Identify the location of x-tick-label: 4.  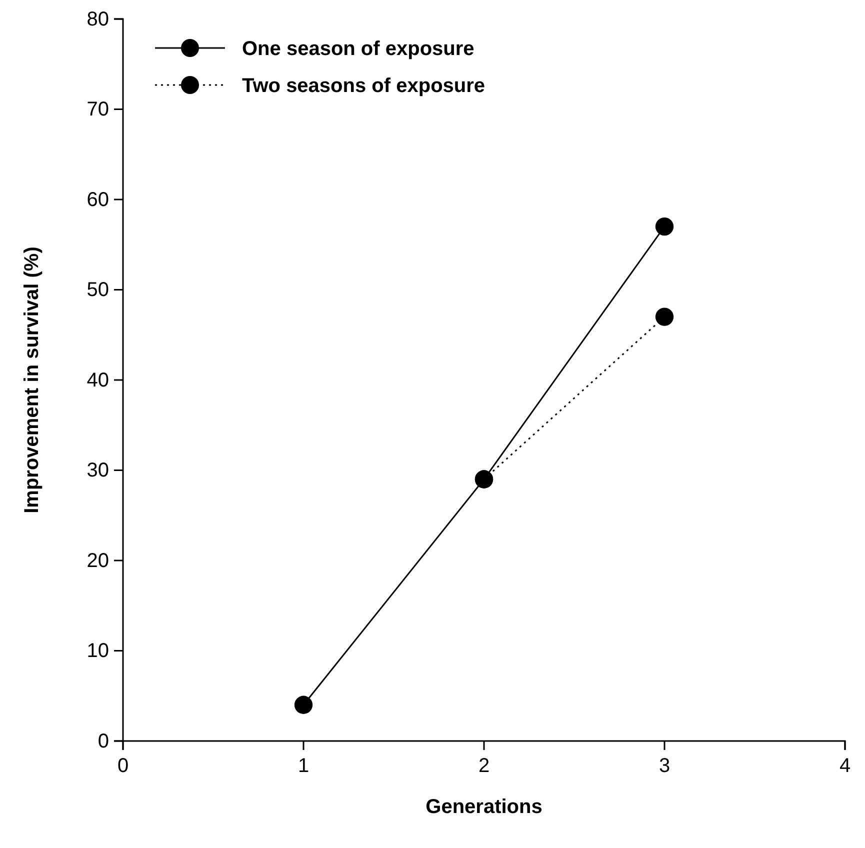
(845, 766).